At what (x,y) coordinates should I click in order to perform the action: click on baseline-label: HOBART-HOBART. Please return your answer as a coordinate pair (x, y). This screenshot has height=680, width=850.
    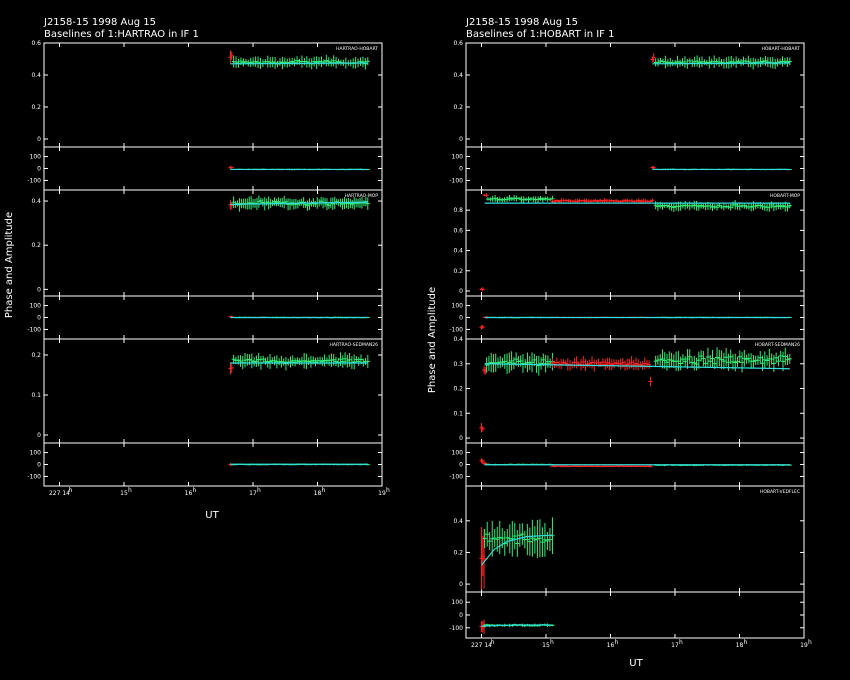
    Looking at the image, I should click on (781, 49).